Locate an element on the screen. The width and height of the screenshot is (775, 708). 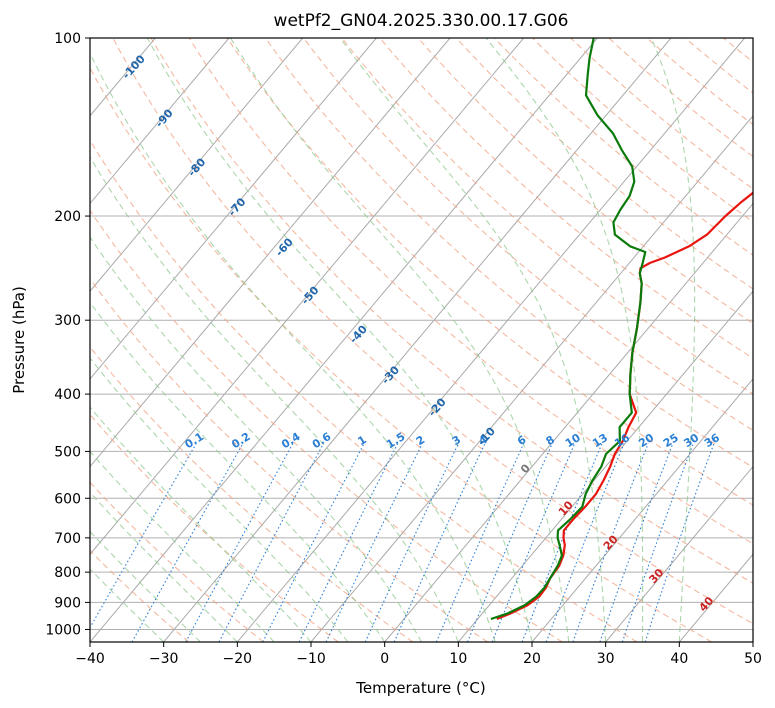
x-axis-label: Temperature (°C) is located at coordinates (420, 688).